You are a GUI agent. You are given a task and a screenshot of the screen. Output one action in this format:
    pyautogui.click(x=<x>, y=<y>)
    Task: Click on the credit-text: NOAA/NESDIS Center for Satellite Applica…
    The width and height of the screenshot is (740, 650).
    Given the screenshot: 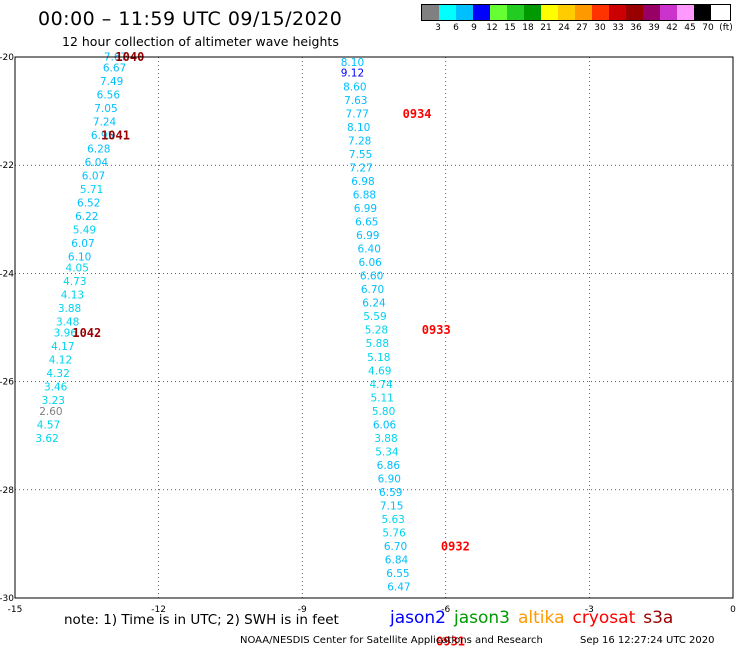 What is the action you would take?
    pyautogui.click(x=391, y=640)
    